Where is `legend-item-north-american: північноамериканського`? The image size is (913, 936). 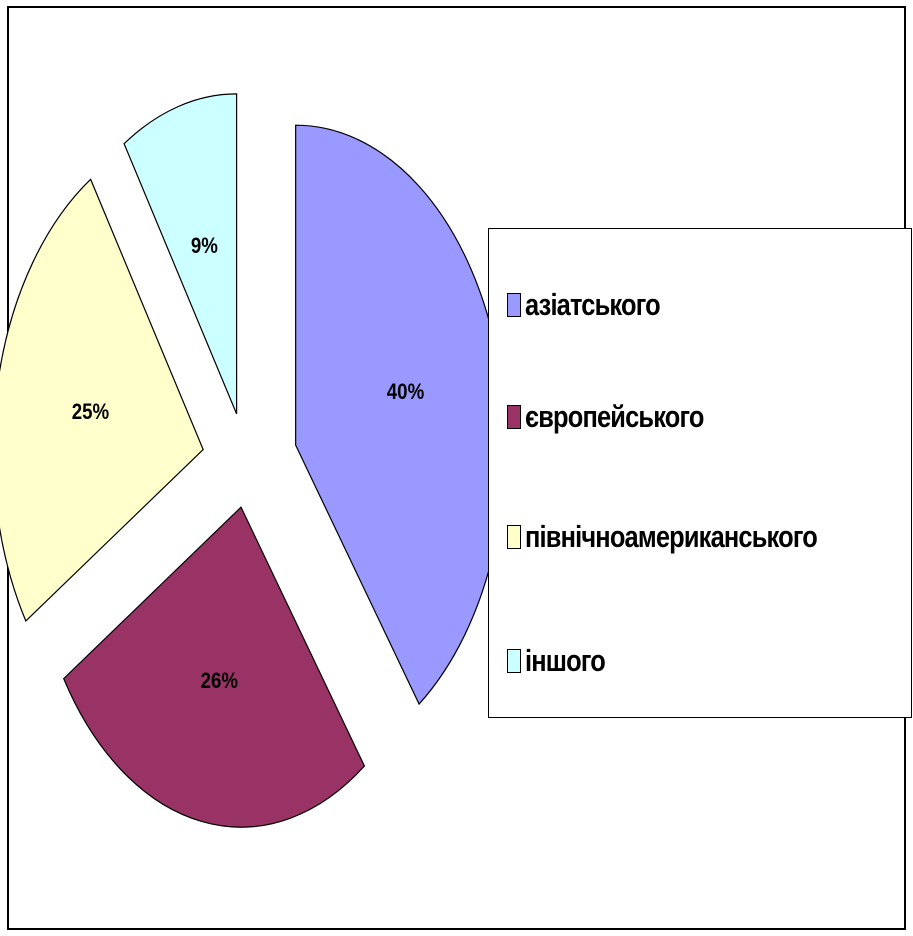
legend-item-north-american: північноамериканського is located at coordinates (694, 537).